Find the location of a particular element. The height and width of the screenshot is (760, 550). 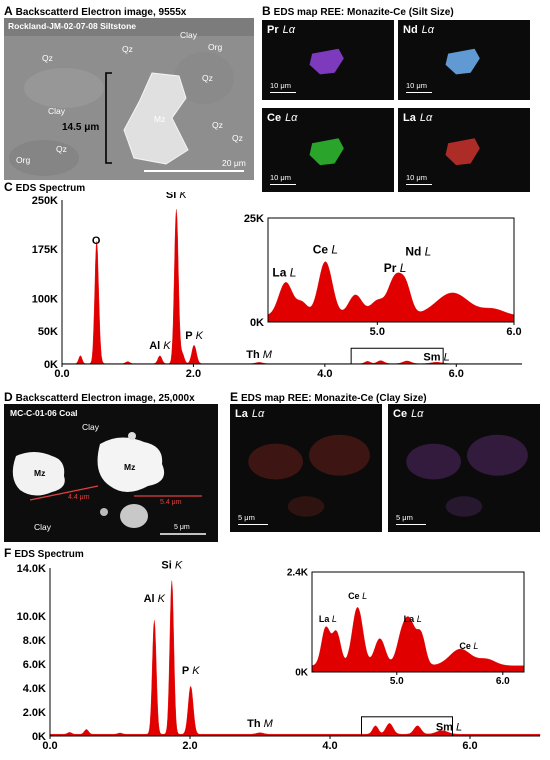

panel-a-title: A Backscatterd Electron image, 9555x is located at coordinates (95, 11).